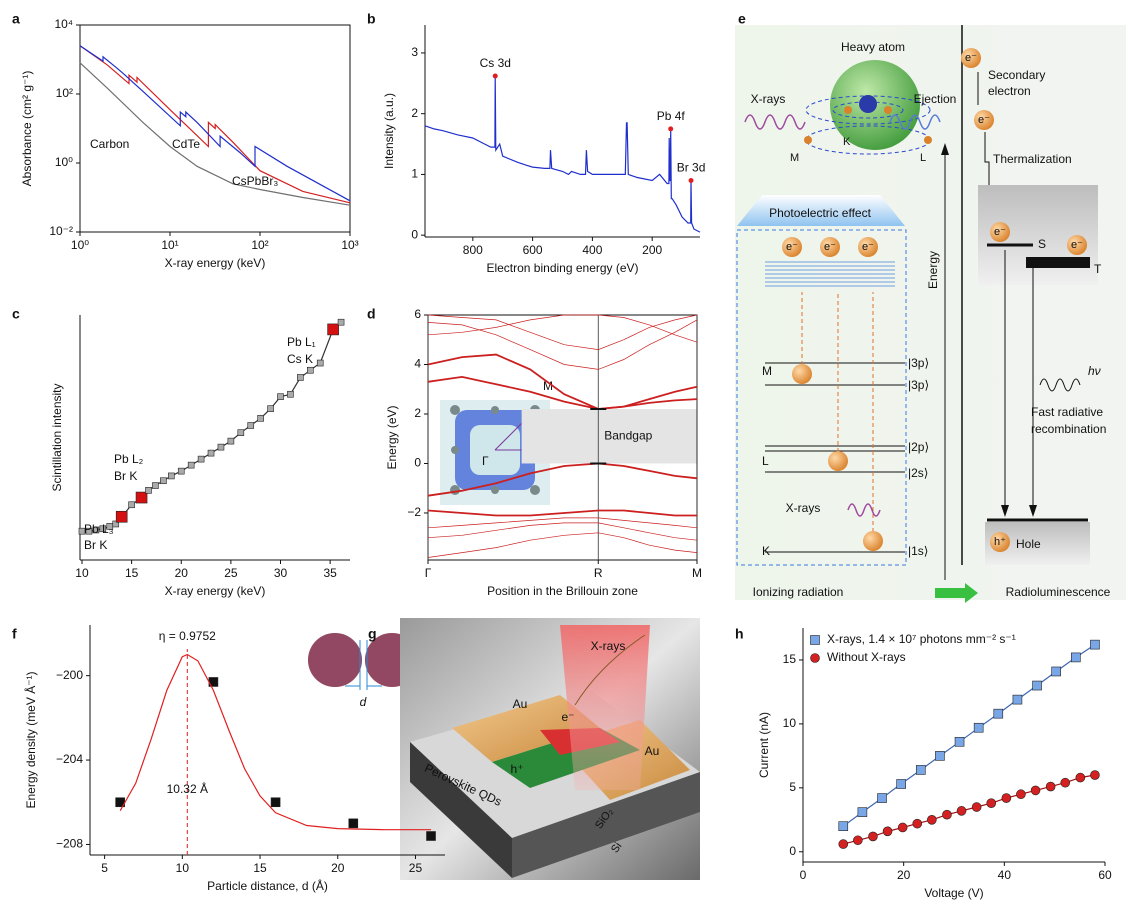 The image size is (1126, 904). I want to click on legend-label: X-rays, 1.4 × 10⁷ photons mm⁻² s⁻¹, so click(921, 639).